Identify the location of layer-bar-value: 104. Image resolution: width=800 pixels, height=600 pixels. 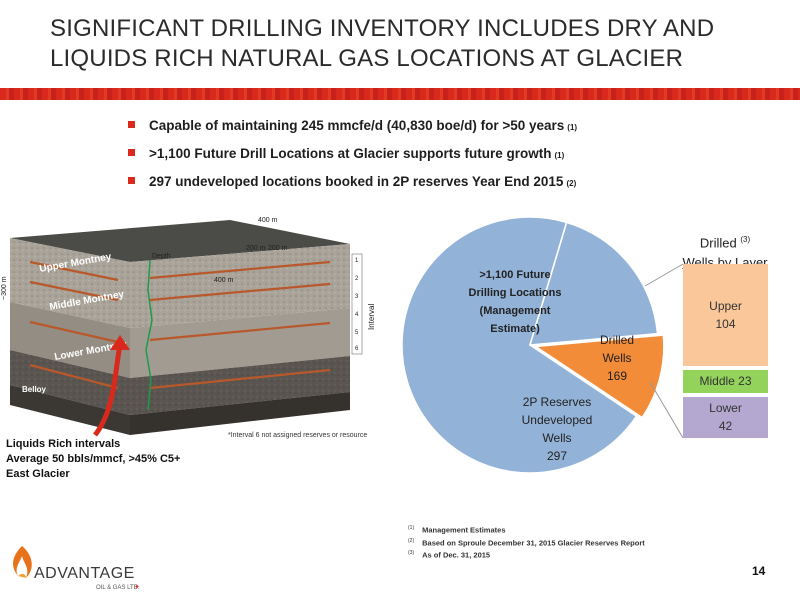
(725, 324).